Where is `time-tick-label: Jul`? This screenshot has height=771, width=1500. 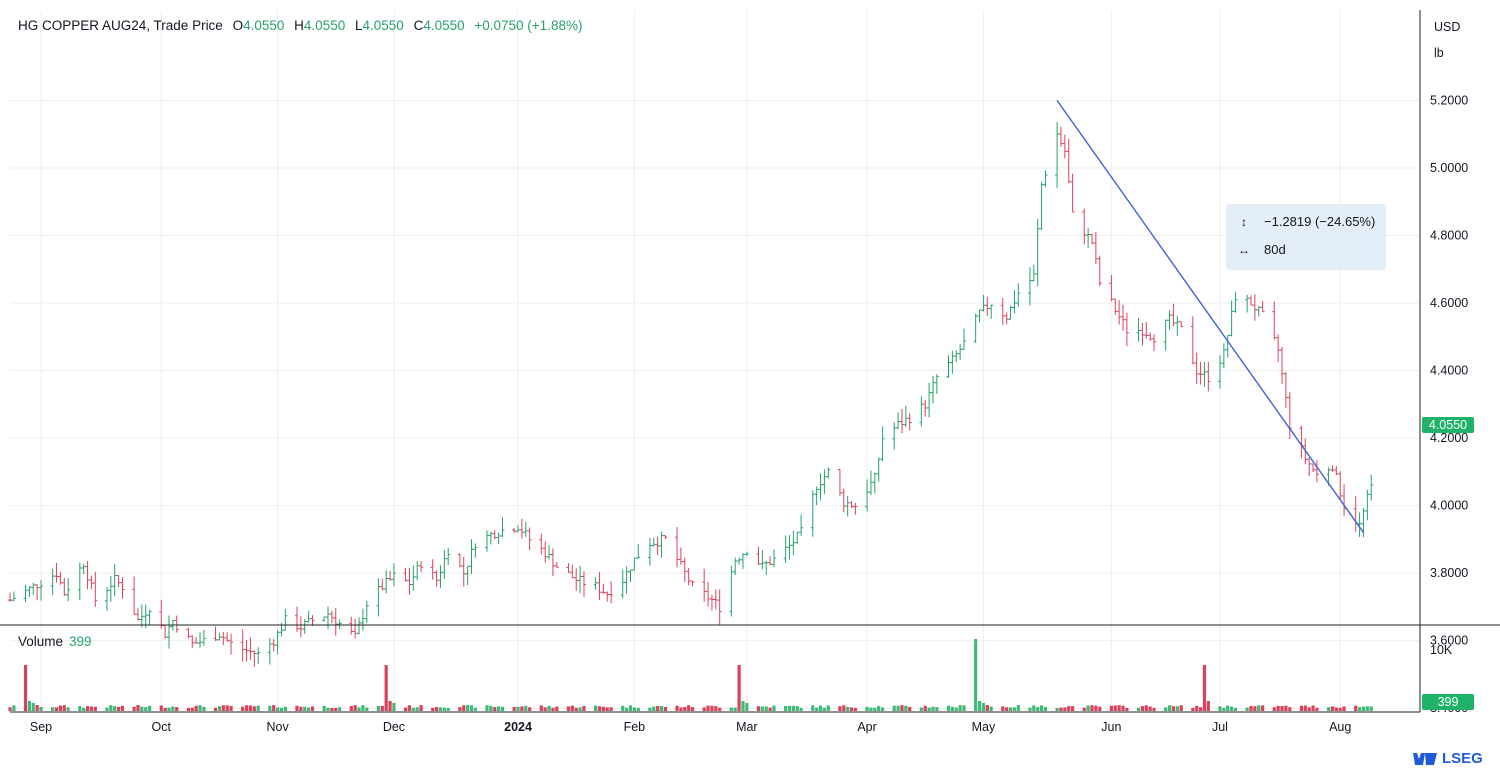
time-tick-label: Jul is located at coordinates (1220, 727).